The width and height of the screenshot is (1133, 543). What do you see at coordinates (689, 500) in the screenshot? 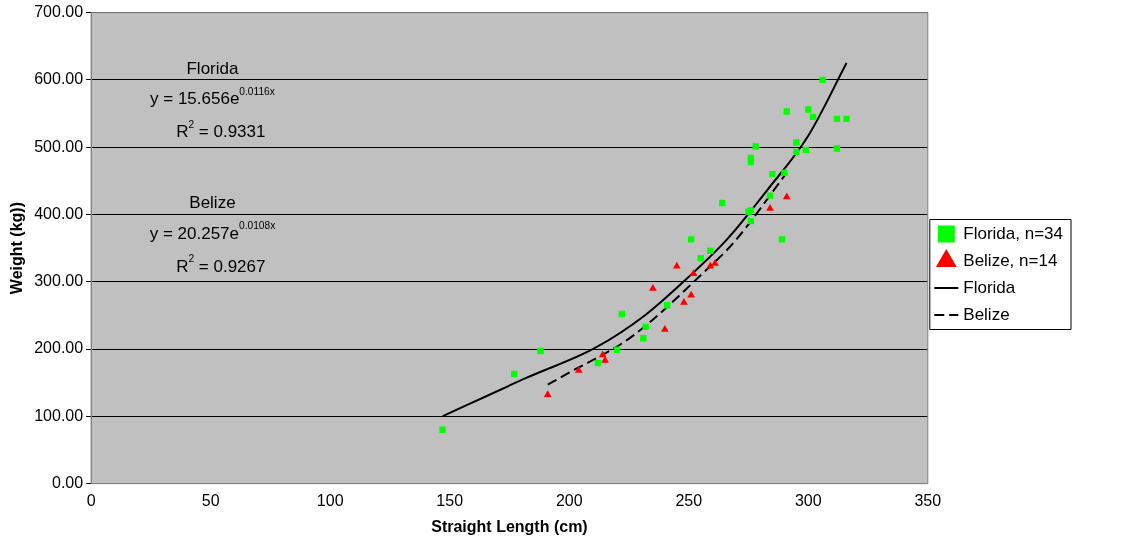
I see `x-tick-label: 250` at bounding box center [689, 500].